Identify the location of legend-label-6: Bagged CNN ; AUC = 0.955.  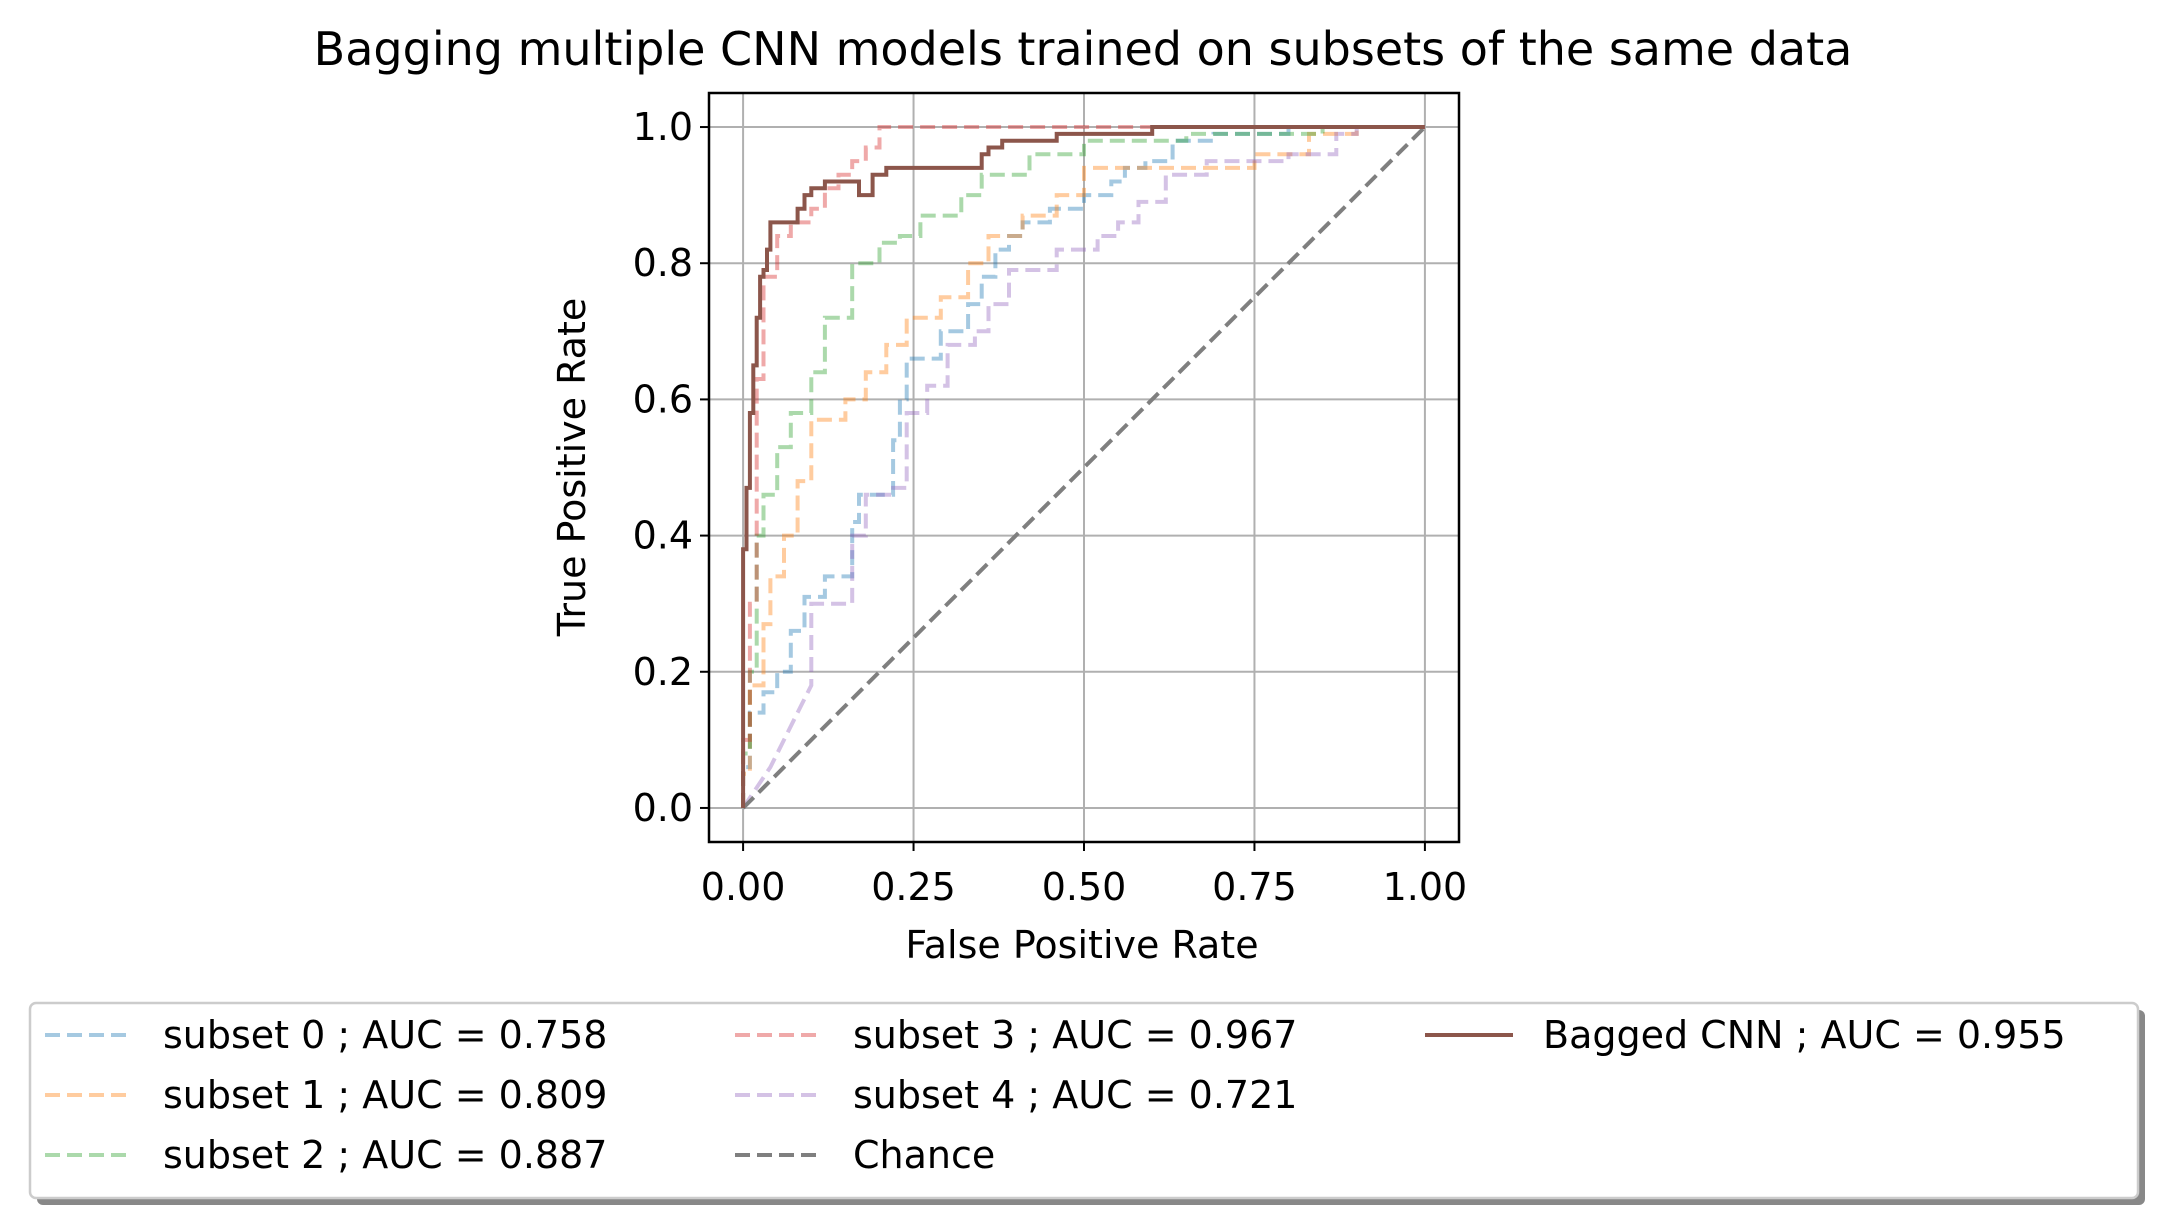
(1804, 1035).